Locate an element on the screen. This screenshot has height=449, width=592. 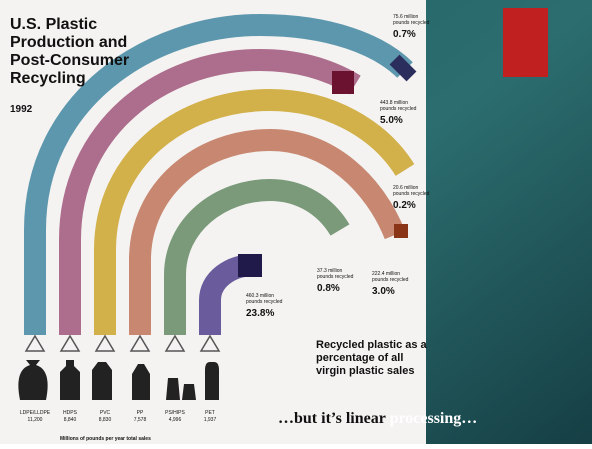
resin-sales: 4,996 is located at coordinates (175, 420).